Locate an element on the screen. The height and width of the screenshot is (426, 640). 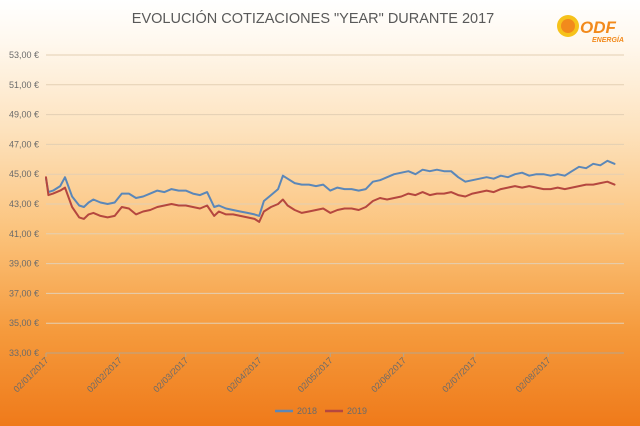
y-tick-label: 49,00 € is located at coordinates (24, 115).